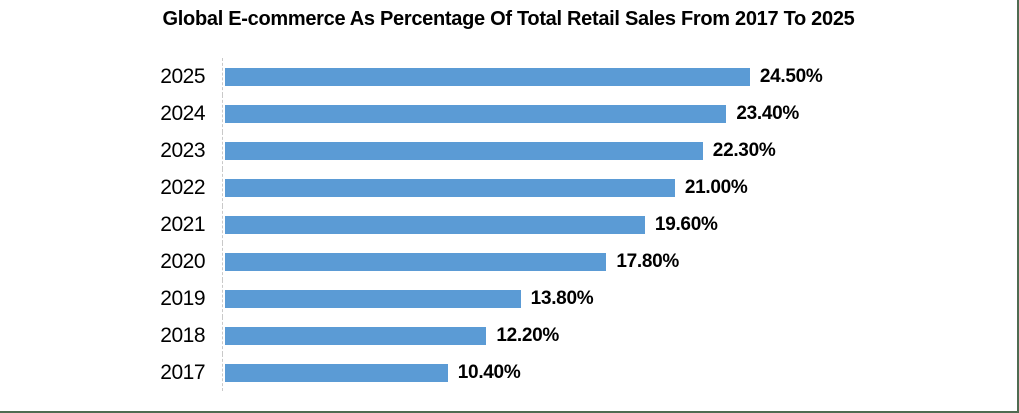 The image size is (1019, 413). I want to click on plot-track: 21.00%, so click(613, 187).